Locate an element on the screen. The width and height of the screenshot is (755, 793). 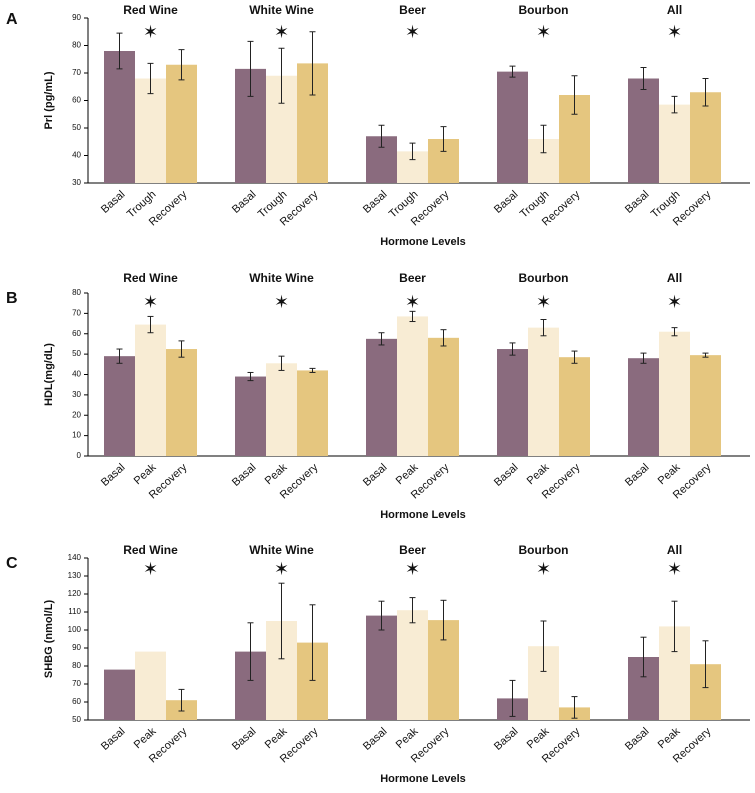
y-tick-label: 0 is located at coordinates (79, 455).